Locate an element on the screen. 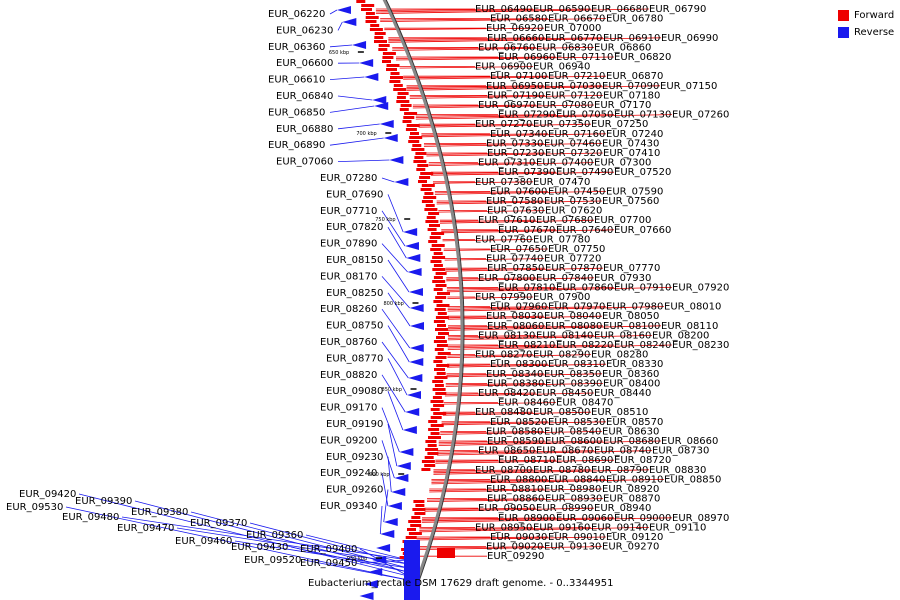  reverse-gene-label: EUR_09200 is located at coordinates (348, 440).